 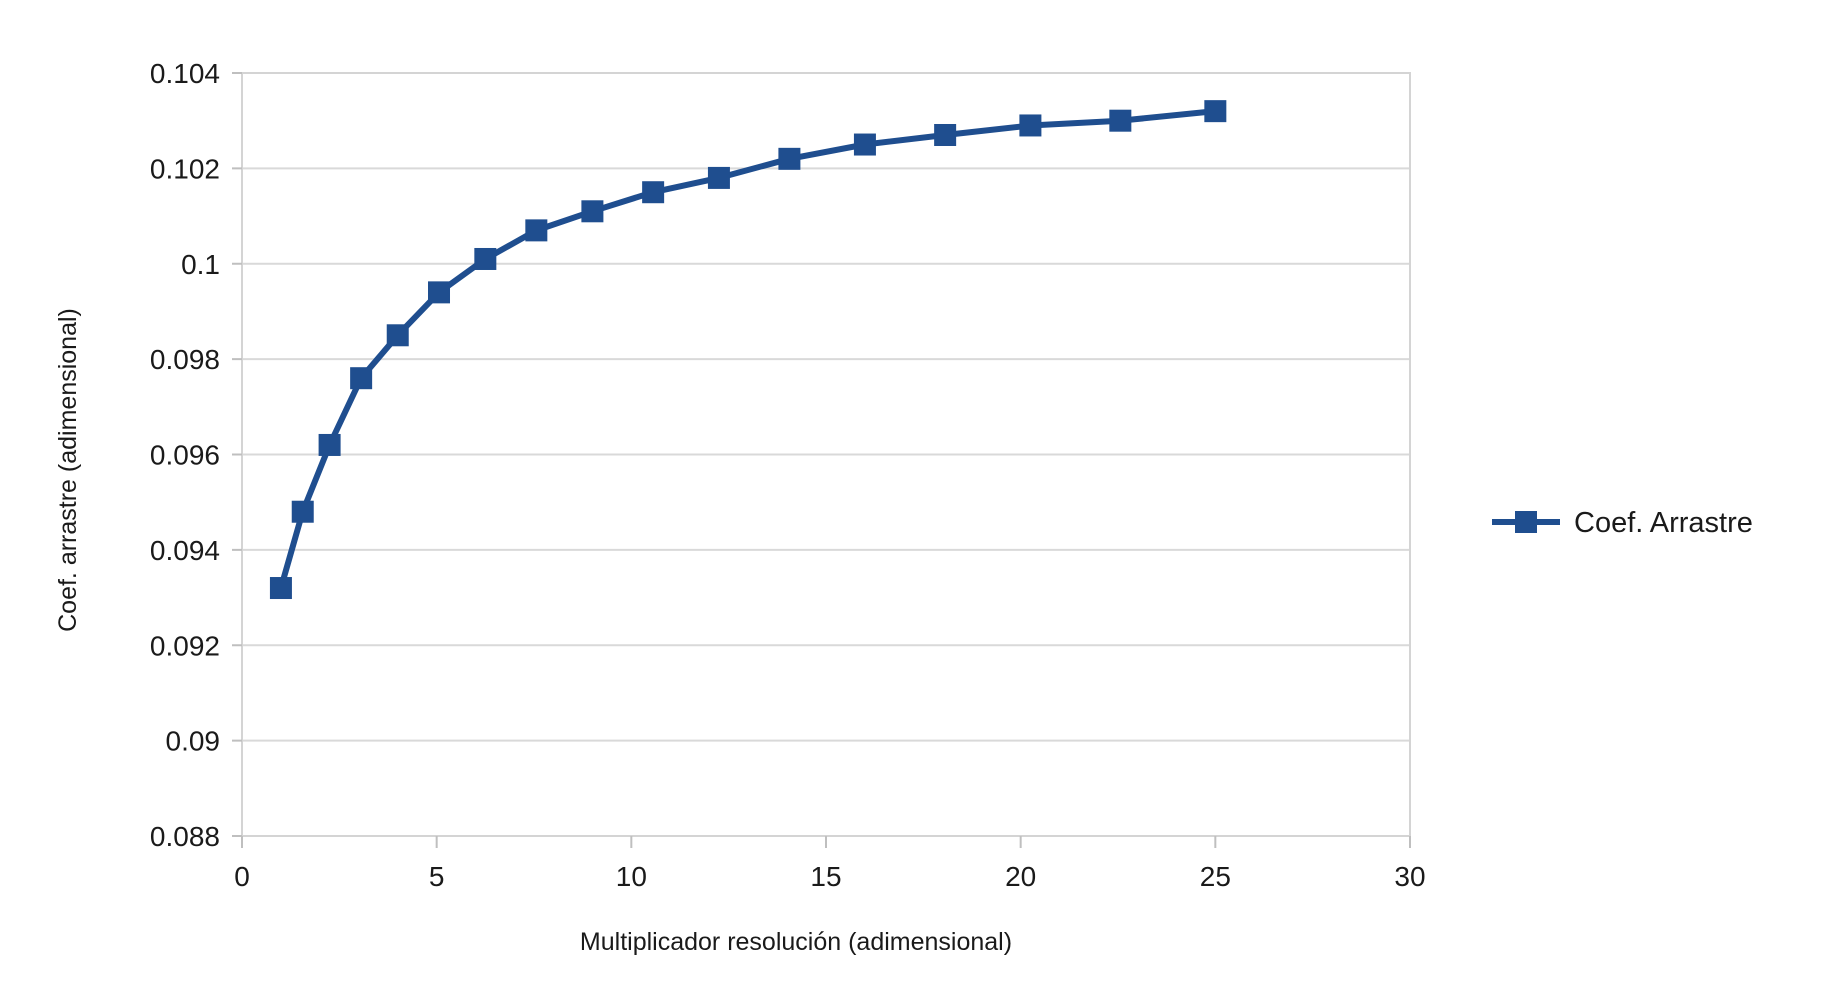 What do you see at coordinates (1020, 876) in the screenshot?
I see `x-tick-label: 20` at bounding box center [1020, 876].